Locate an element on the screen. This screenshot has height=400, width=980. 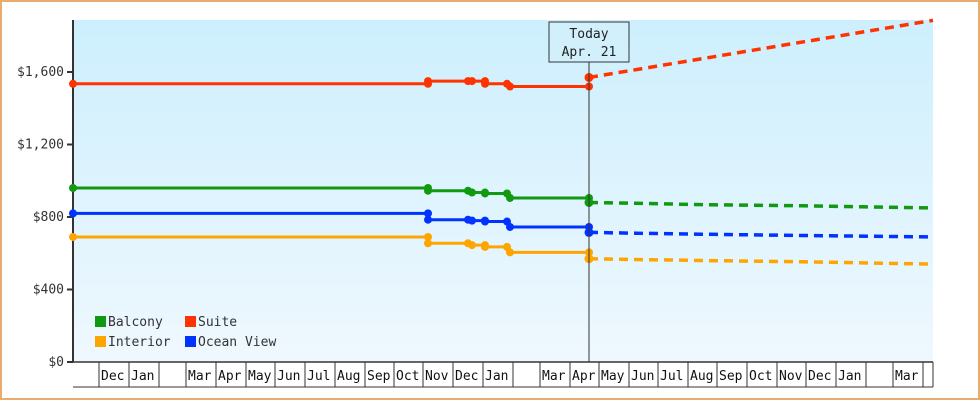
legend-item-ocean-view: Ocean View is located at coordinates (230, 342).